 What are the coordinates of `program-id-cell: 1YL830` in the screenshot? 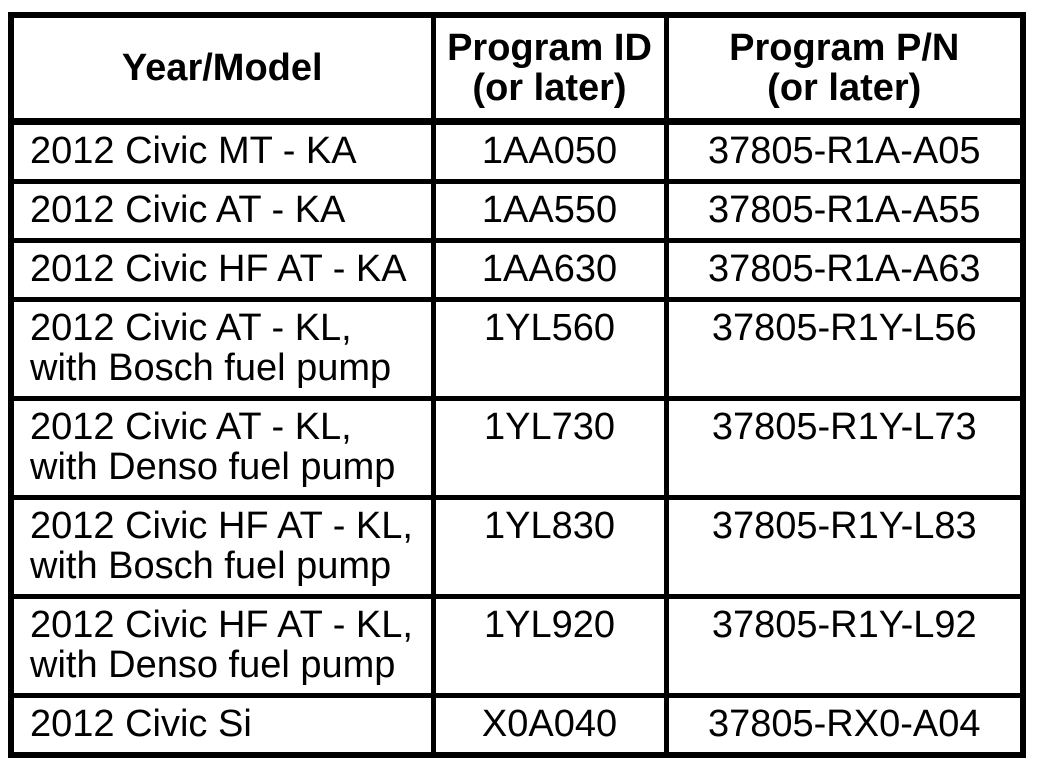 It's located at (549, 547).